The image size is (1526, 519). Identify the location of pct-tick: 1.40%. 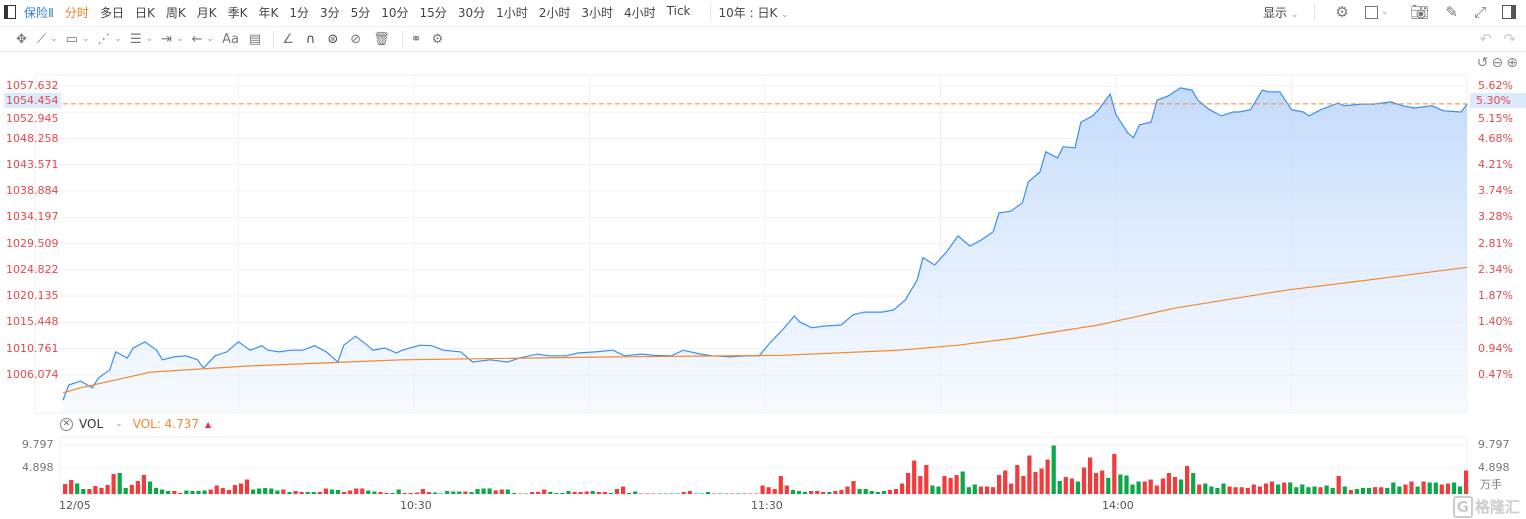
(1495, 321).